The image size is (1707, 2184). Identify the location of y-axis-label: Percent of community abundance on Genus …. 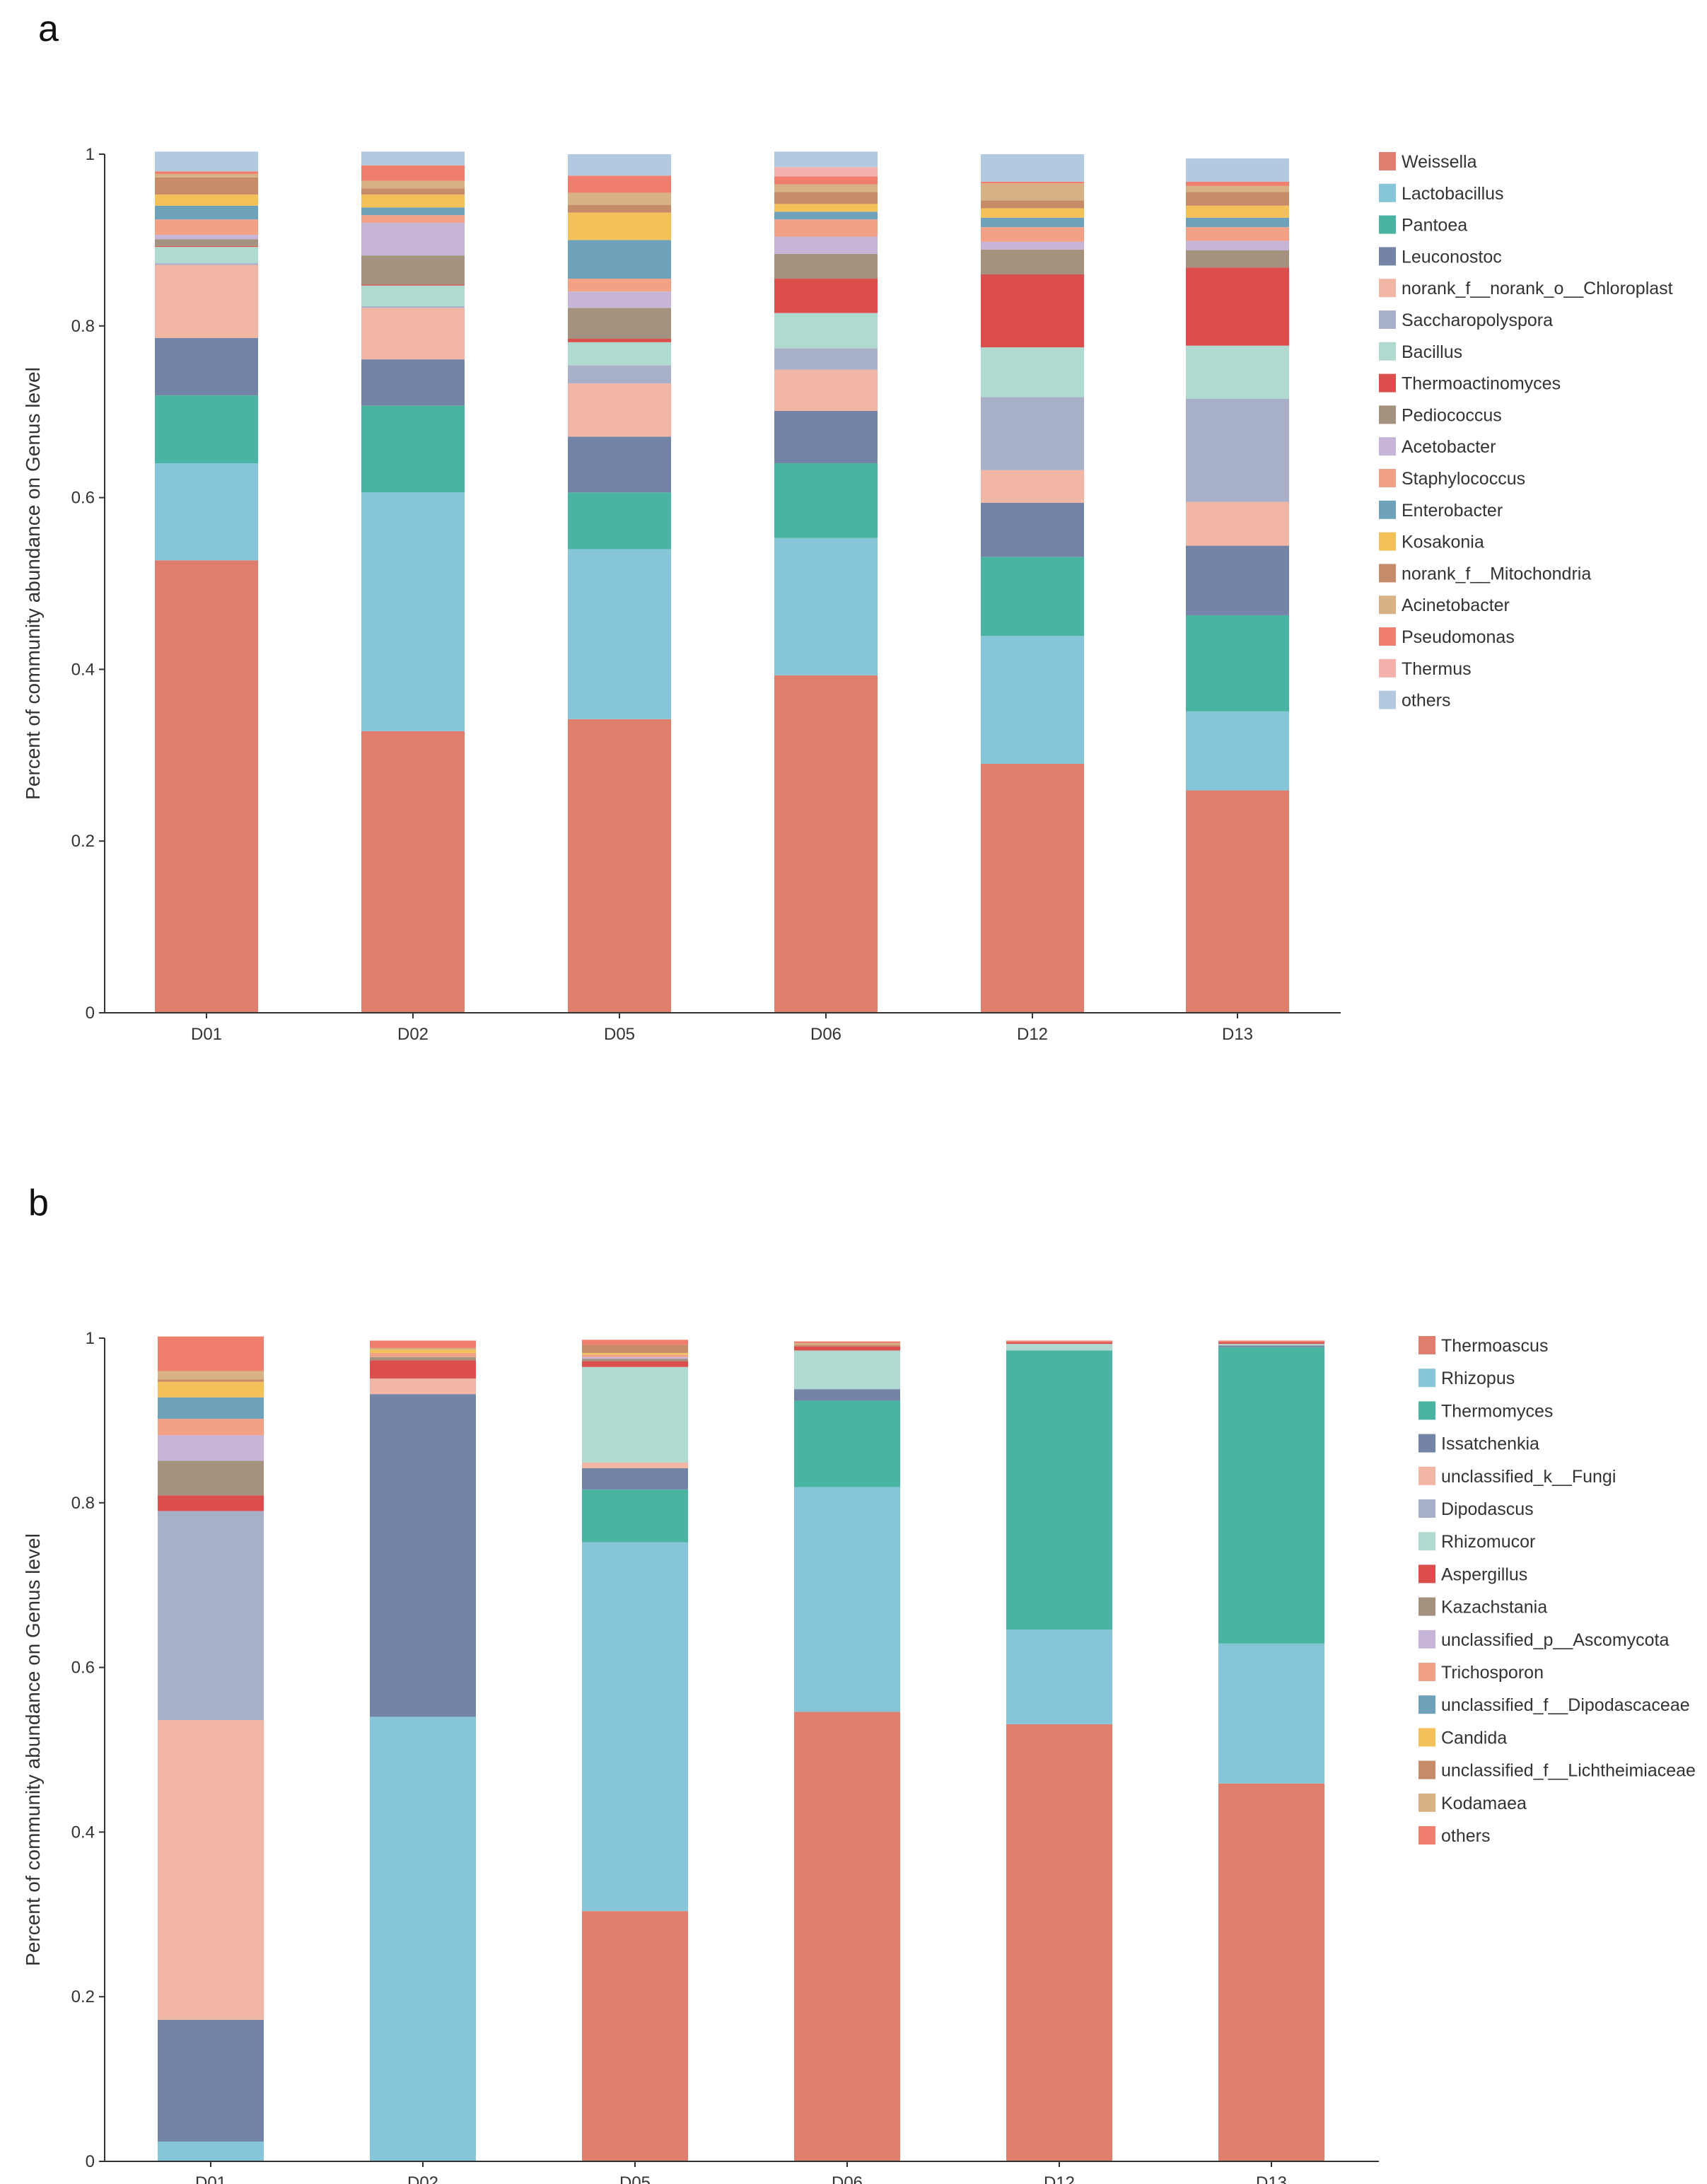
(33, 1749).